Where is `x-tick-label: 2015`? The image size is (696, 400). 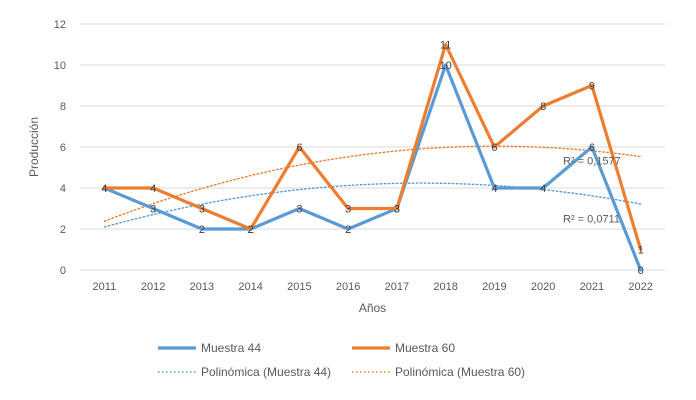 x-tick-label: 2015 is located at coordinates (299, 287).